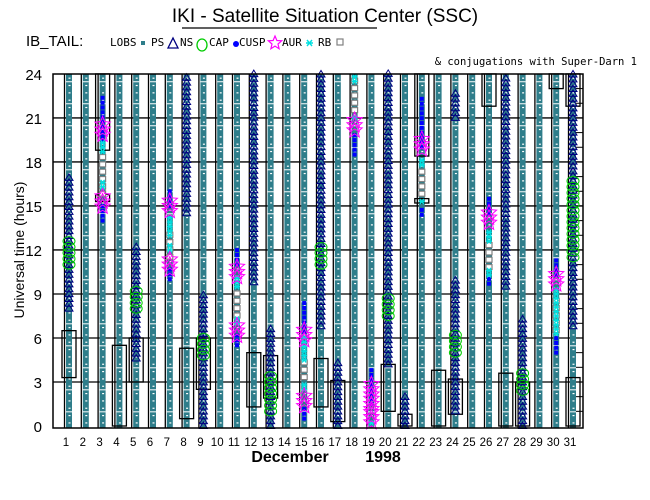  I want to click on lobs-column, so click(220, 251).